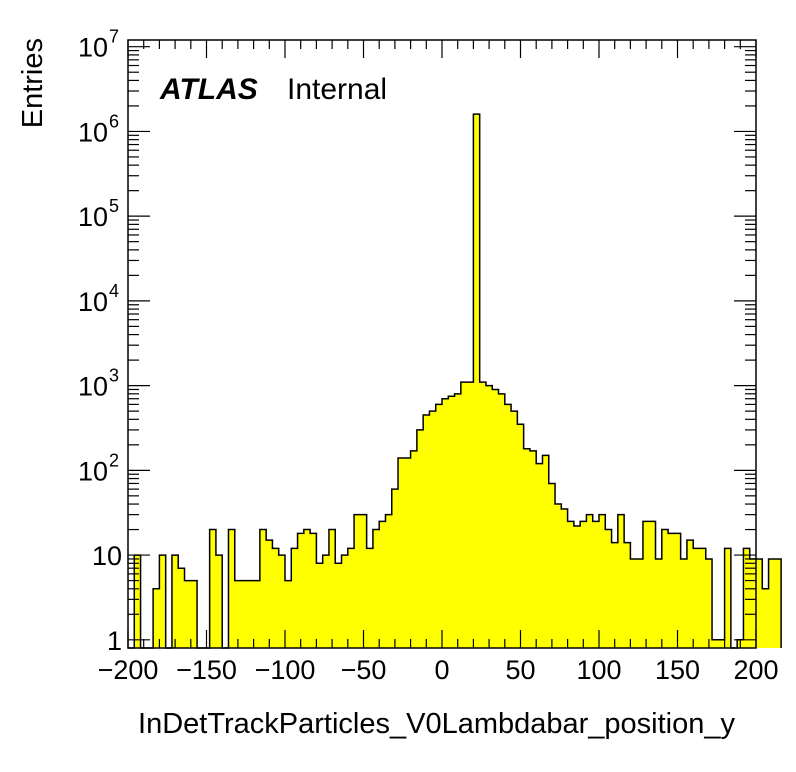 Image resolution: width=796 pixels, height=772 pixels. Describe the element at coordinates (114, 206) in the screenshot. I see `y-tick-exponent: 5` at that location.